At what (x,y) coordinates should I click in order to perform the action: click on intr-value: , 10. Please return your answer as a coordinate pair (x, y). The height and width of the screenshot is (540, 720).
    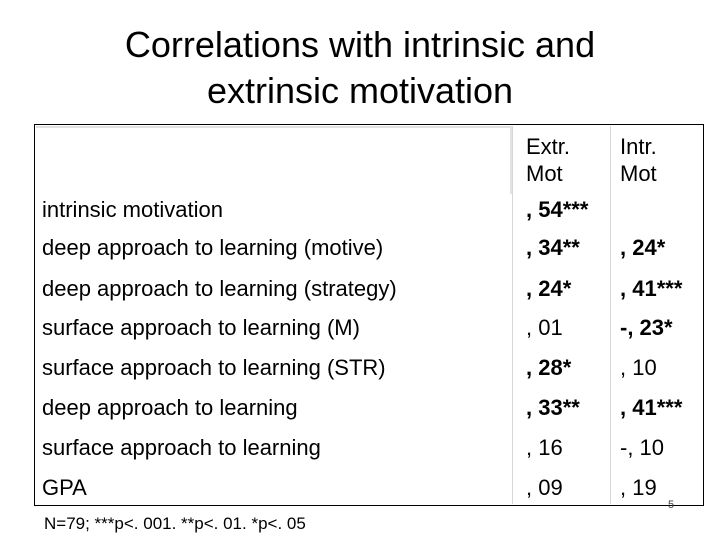
    Looking at the image, I should click on (638, 367).